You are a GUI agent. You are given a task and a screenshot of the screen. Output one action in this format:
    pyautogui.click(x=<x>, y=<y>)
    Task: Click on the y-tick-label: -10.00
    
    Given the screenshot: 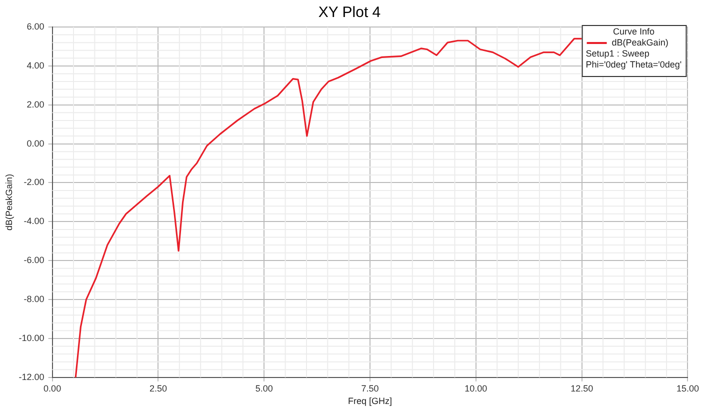 What is the action you would take?
    pyautogui.click(x=31, y=337)
    